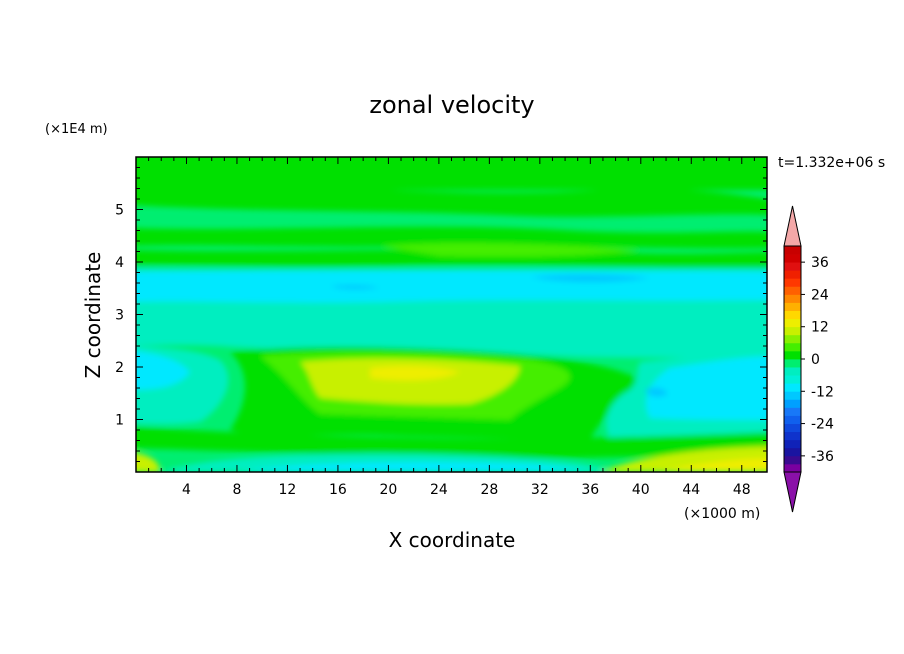 The width and height of the screenshot is (904, 654). I want to click on y-unit-label: (×1E4 m), so click(76, 129).